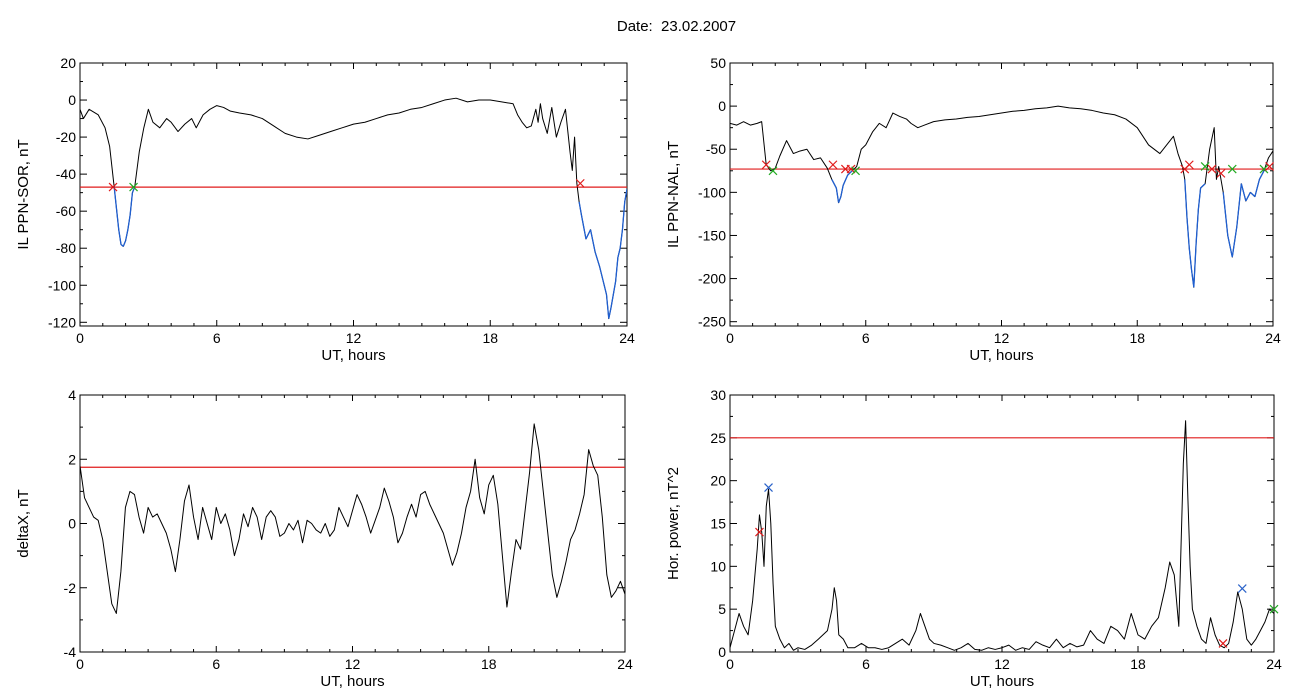 This screenshot has height=700, width=1300. What do you see at coordinates (676, 26) in the screenshot?
I see `page-title: Date: 23.02.2007` at bounding box center [676, 26].